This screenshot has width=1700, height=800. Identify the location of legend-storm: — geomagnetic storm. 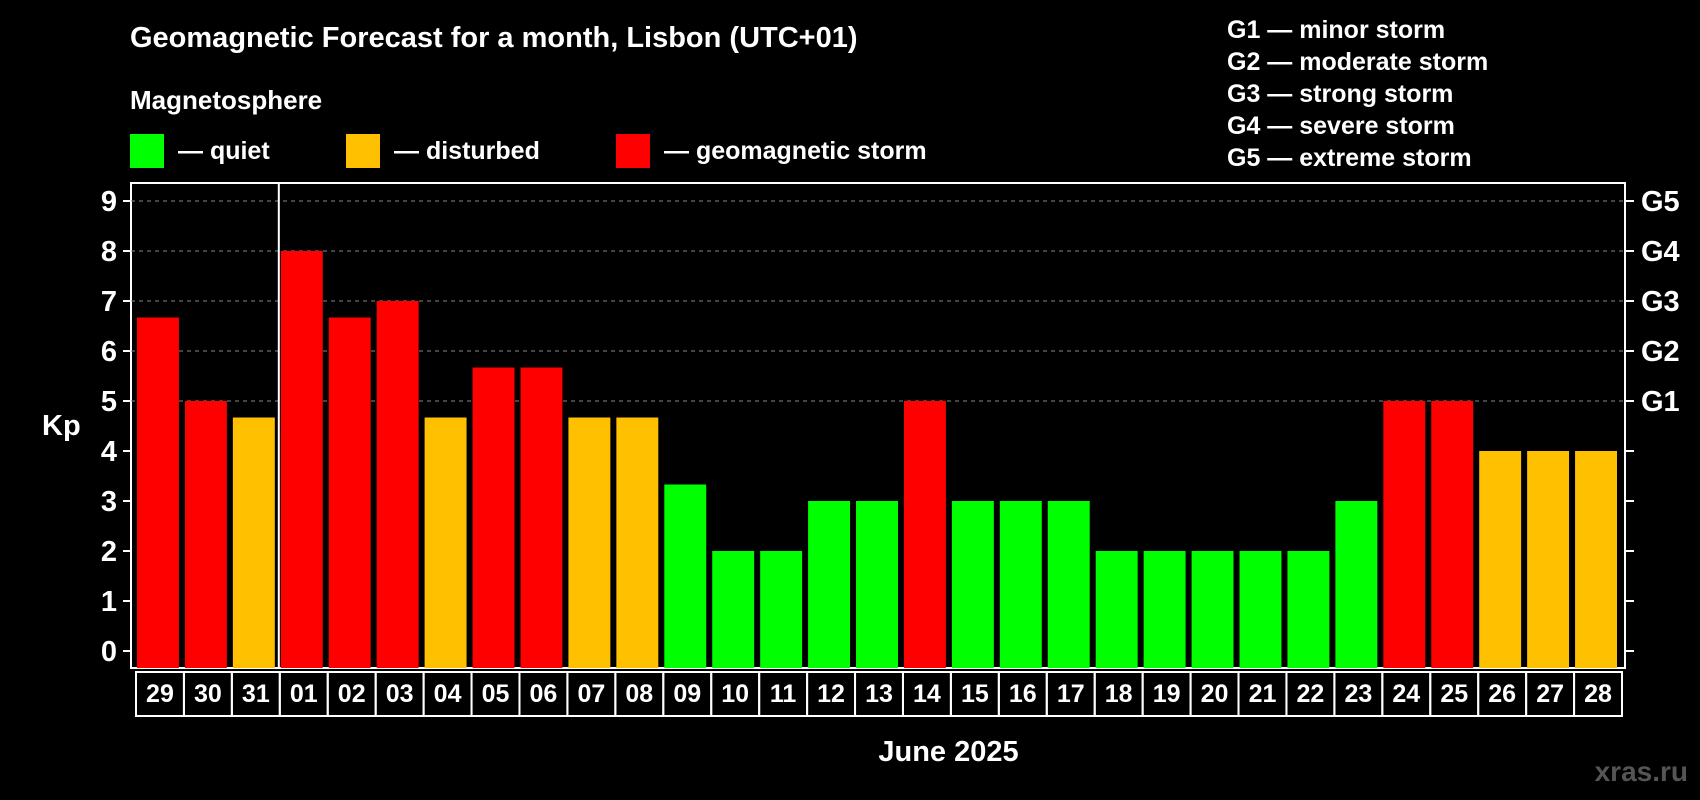
(771, 151).